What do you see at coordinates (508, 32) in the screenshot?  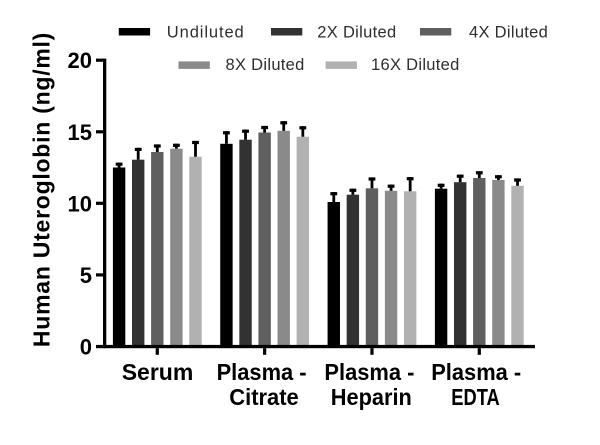 I see `svg-text: 4X Diluted` at bounding box center [508, 32].